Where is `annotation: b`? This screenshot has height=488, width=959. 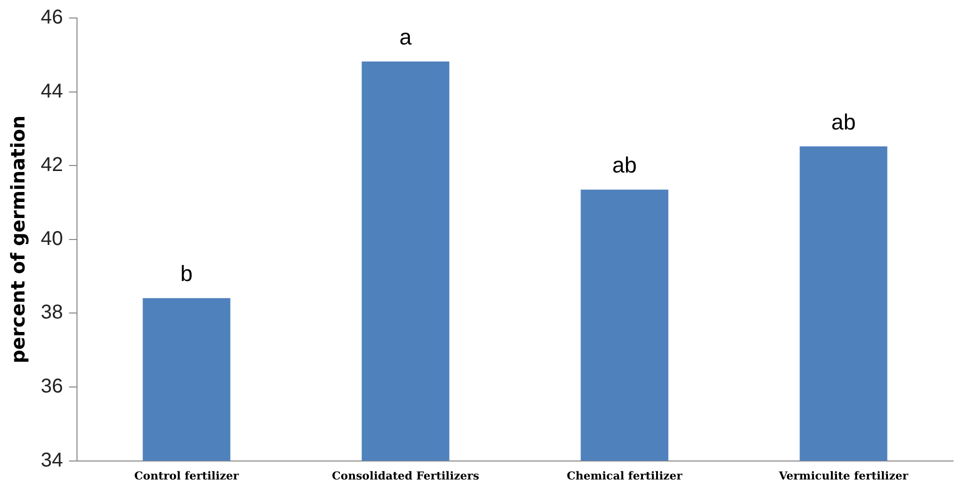
annotation: b is located at coordinates (186, 273).